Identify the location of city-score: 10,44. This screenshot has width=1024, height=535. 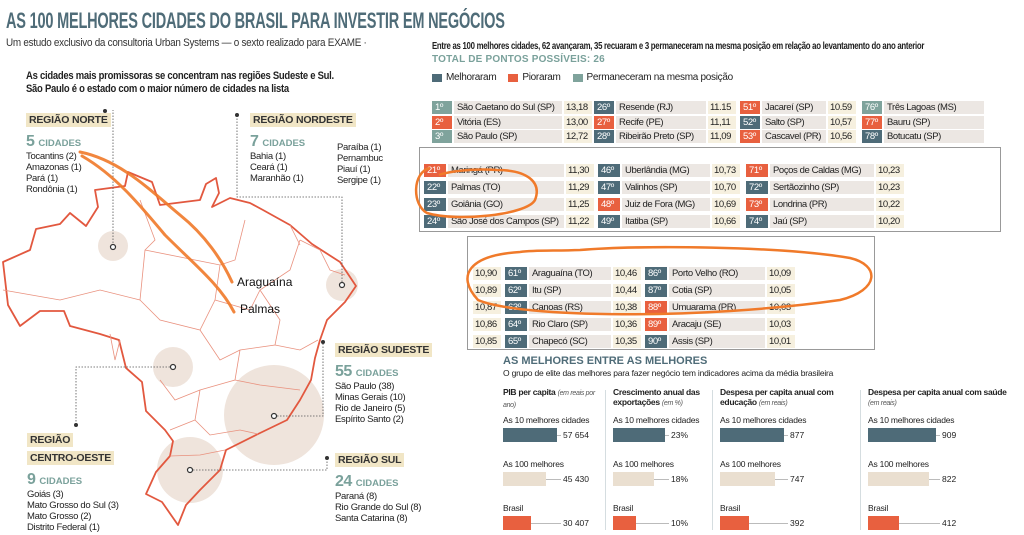
(627, 290).